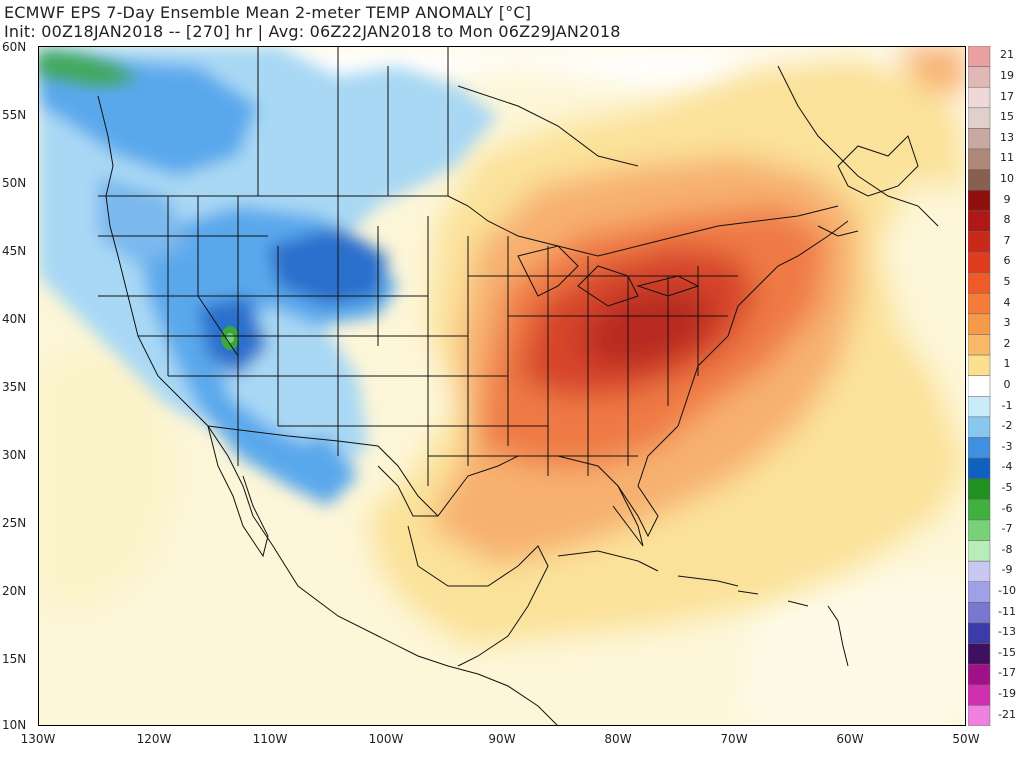 This screenshot has width=1024, height=768. I want to click on lat-label-25n: 25N, so click(14, 523).